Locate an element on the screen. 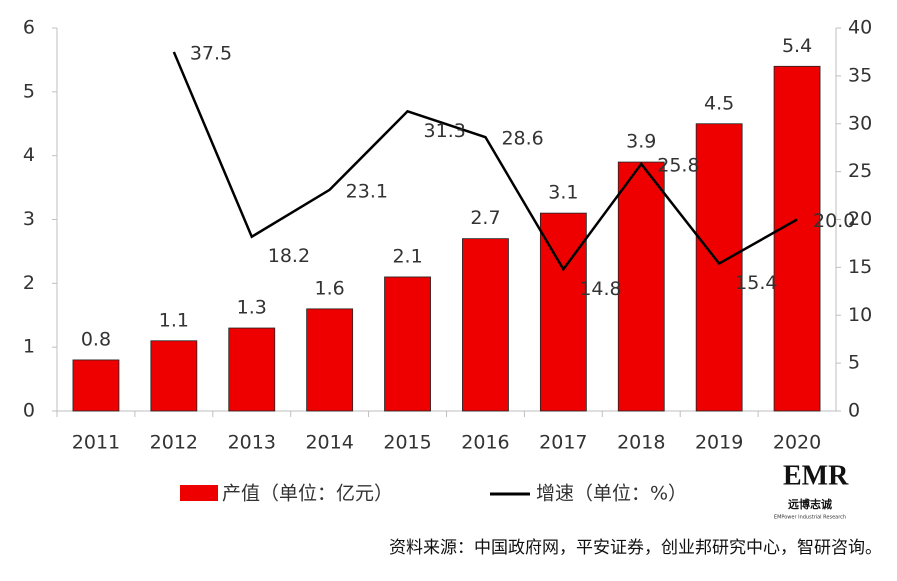 The height and width of the screenshot is (581, 897). y2-tick-label: 10 is located at coordinates (860, 315).